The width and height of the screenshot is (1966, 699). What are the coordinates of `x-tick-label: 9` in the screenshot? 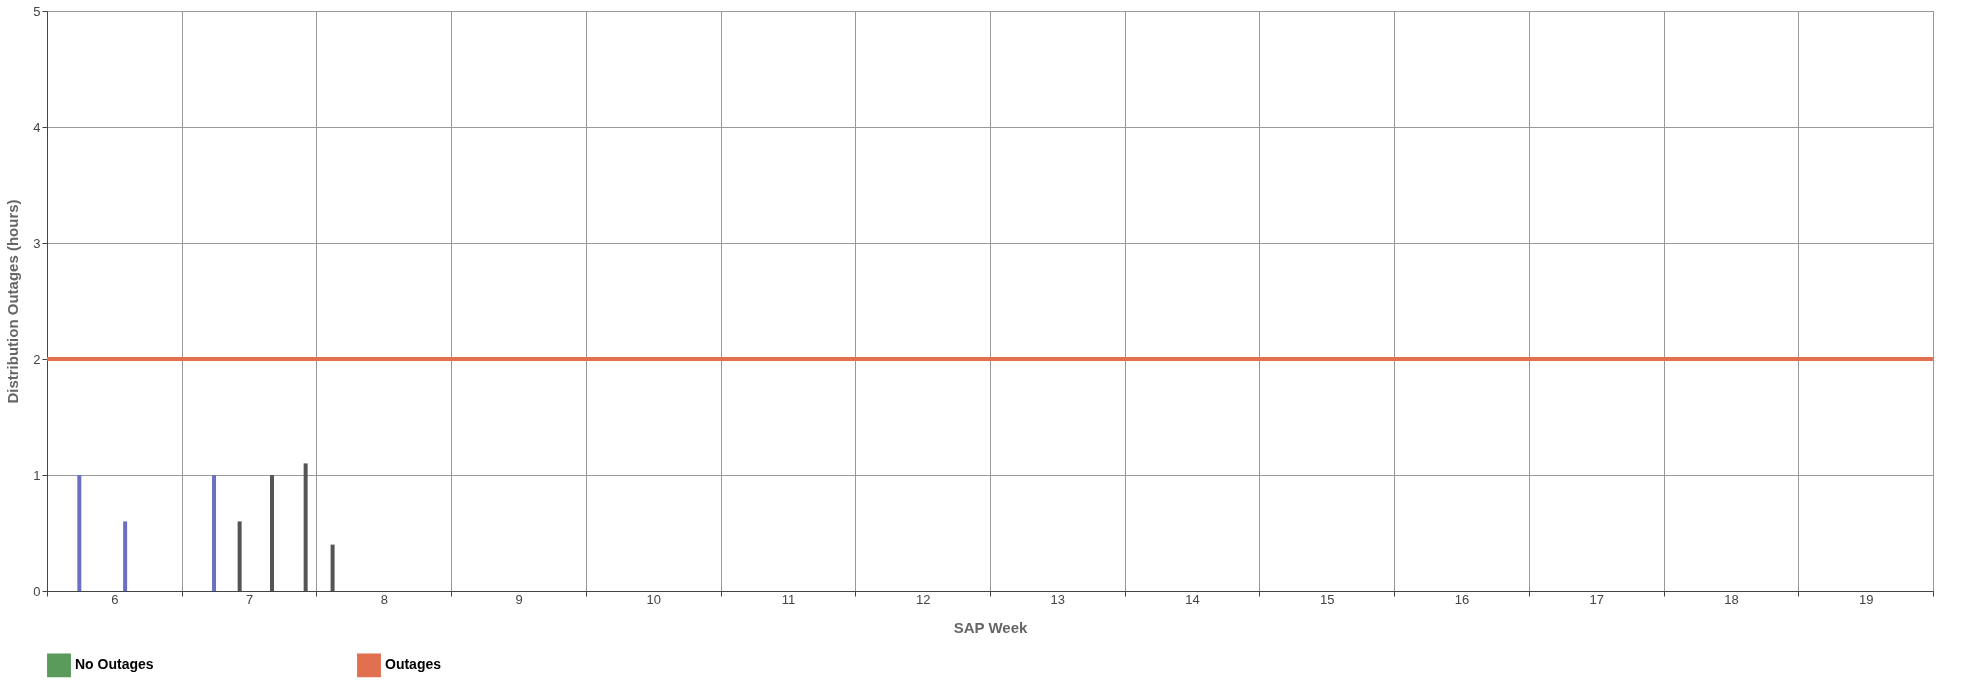 It's located at (519, 599).